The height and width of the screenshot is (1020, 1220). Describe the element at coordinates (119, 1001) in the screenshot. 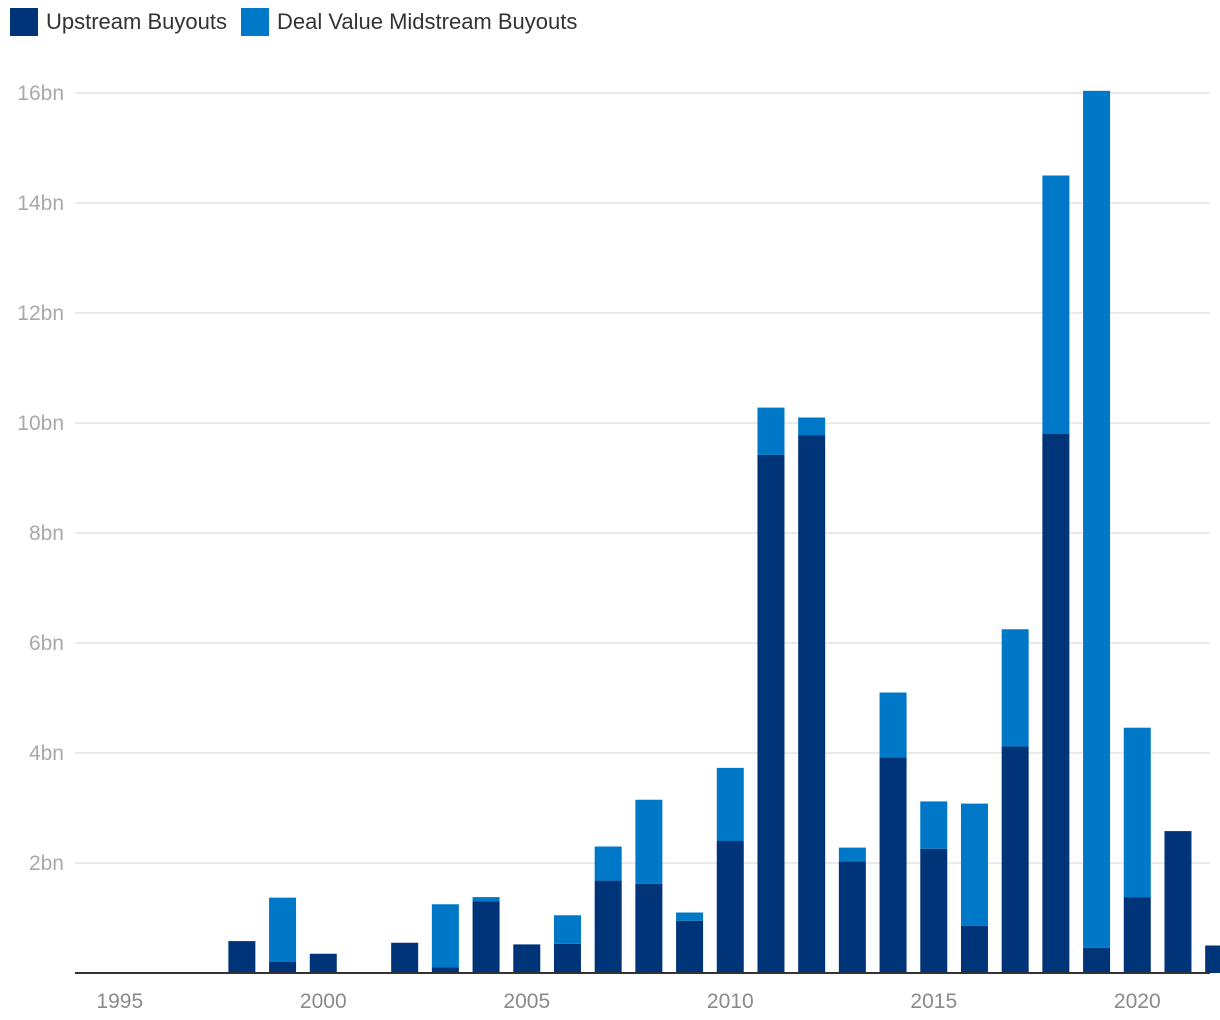

I see `x-tick-label: 1995` at that location.